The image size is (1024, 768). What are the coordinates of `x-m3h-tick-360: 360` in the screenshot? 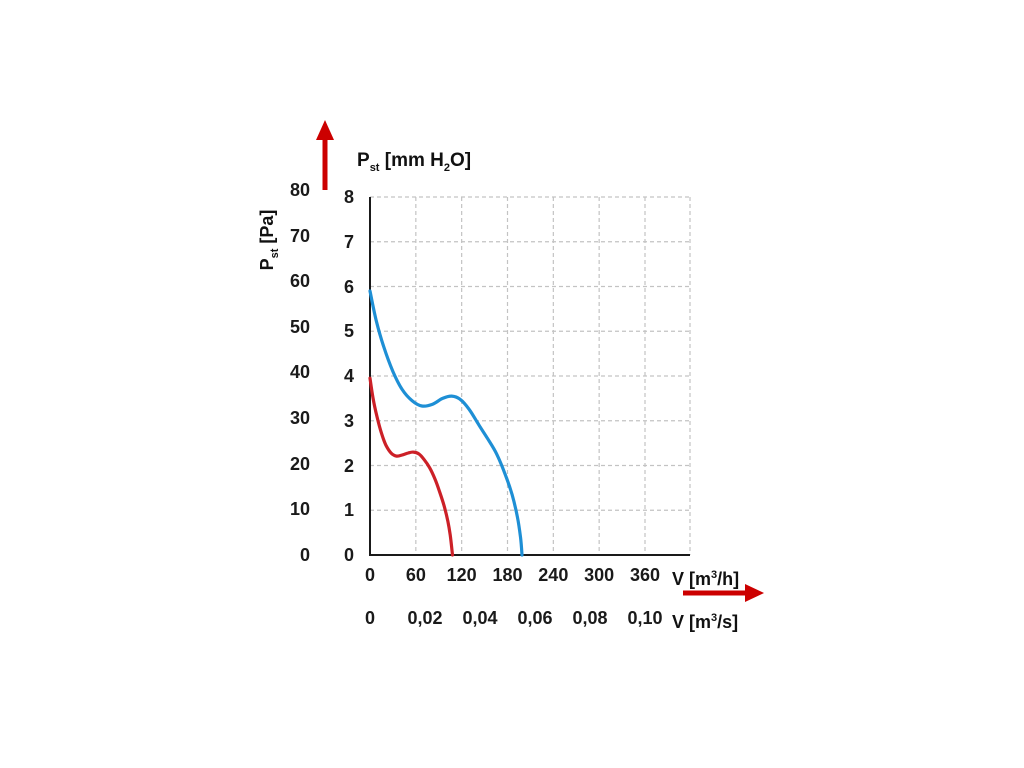 It's located at (645, 575).